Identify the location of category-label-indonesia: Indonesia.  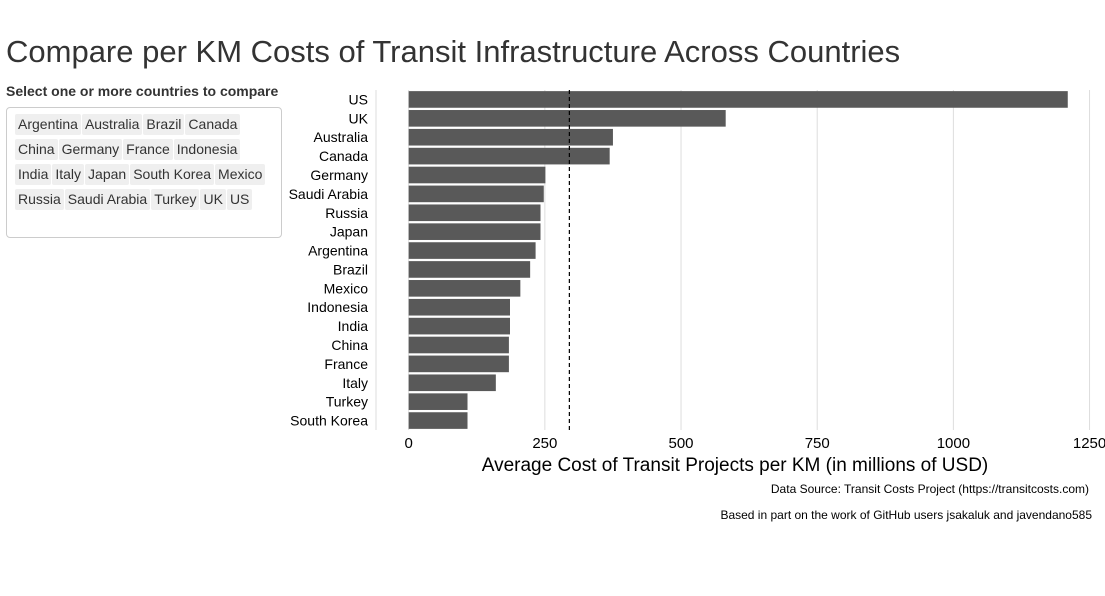
(337, 307).